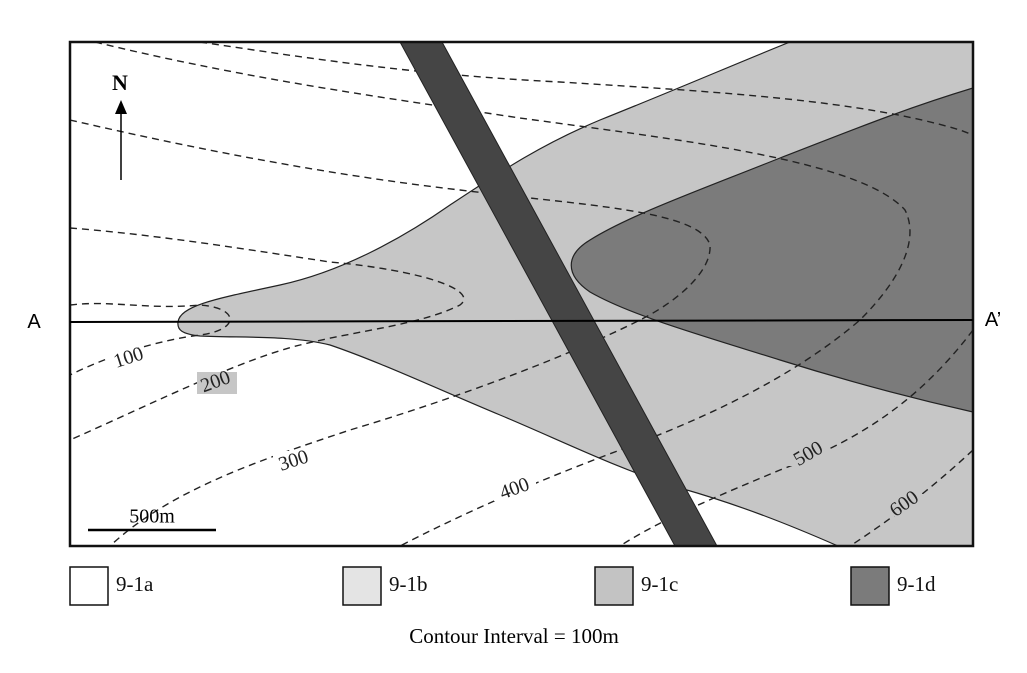 The width and height of the screenshot is (1027, 673). What do you see at coordinates (659, 584) in the screenshot?
I see `legend-label: 9-1c` at bounding box center [659, 584].